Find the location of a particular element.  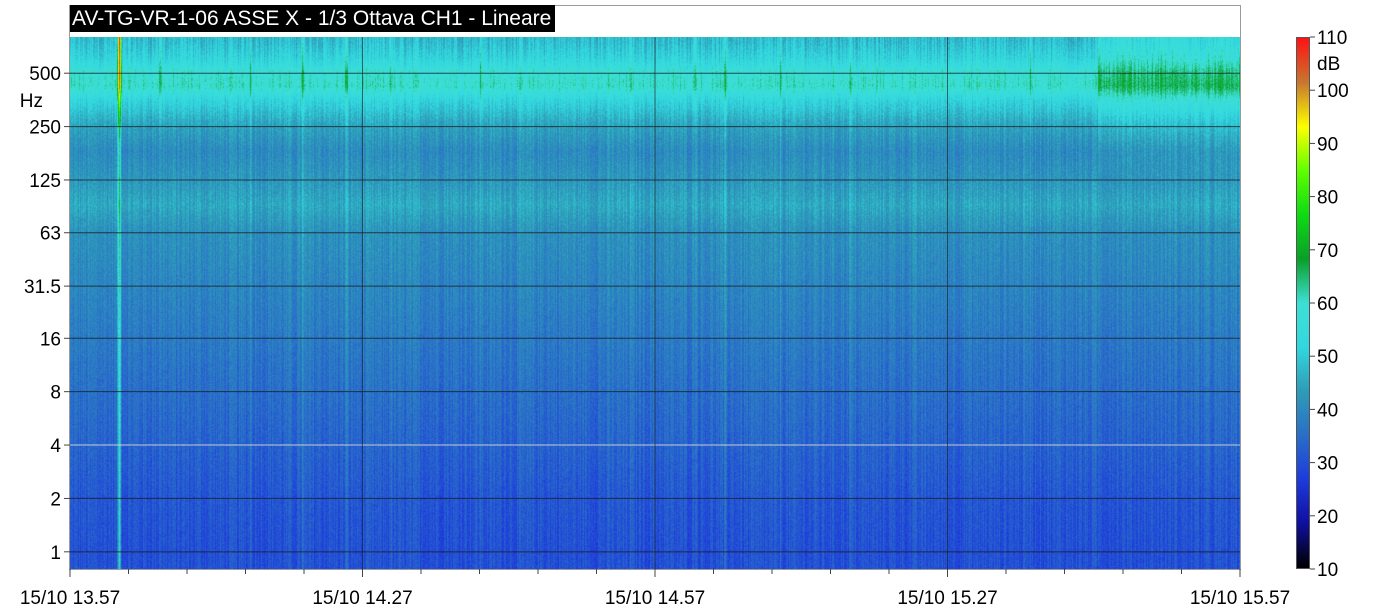

y-axis-unit-label: Hz is located at coordinates (31, 101).